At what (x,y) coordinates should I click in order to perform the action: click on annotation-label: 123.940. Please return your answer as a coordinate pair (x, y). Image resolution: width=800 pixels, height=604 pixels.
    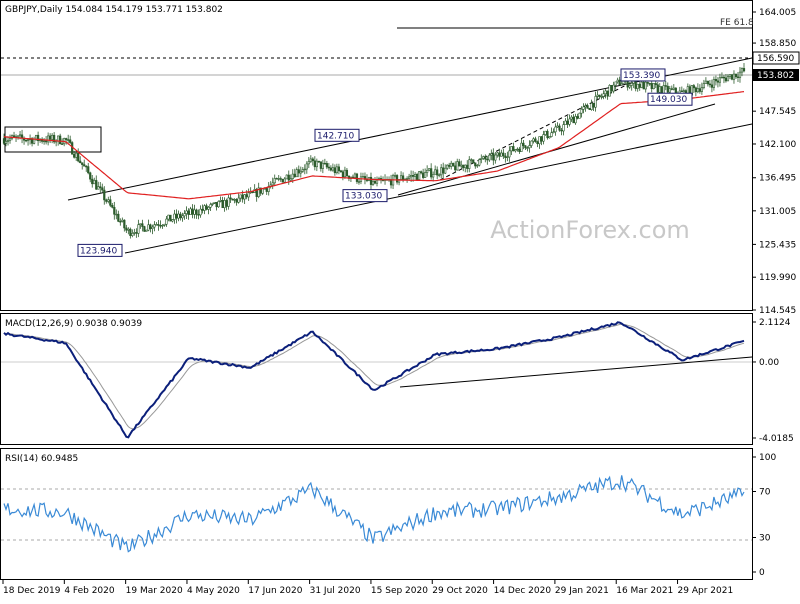
    Looking at the image, I should click on (98, 251).